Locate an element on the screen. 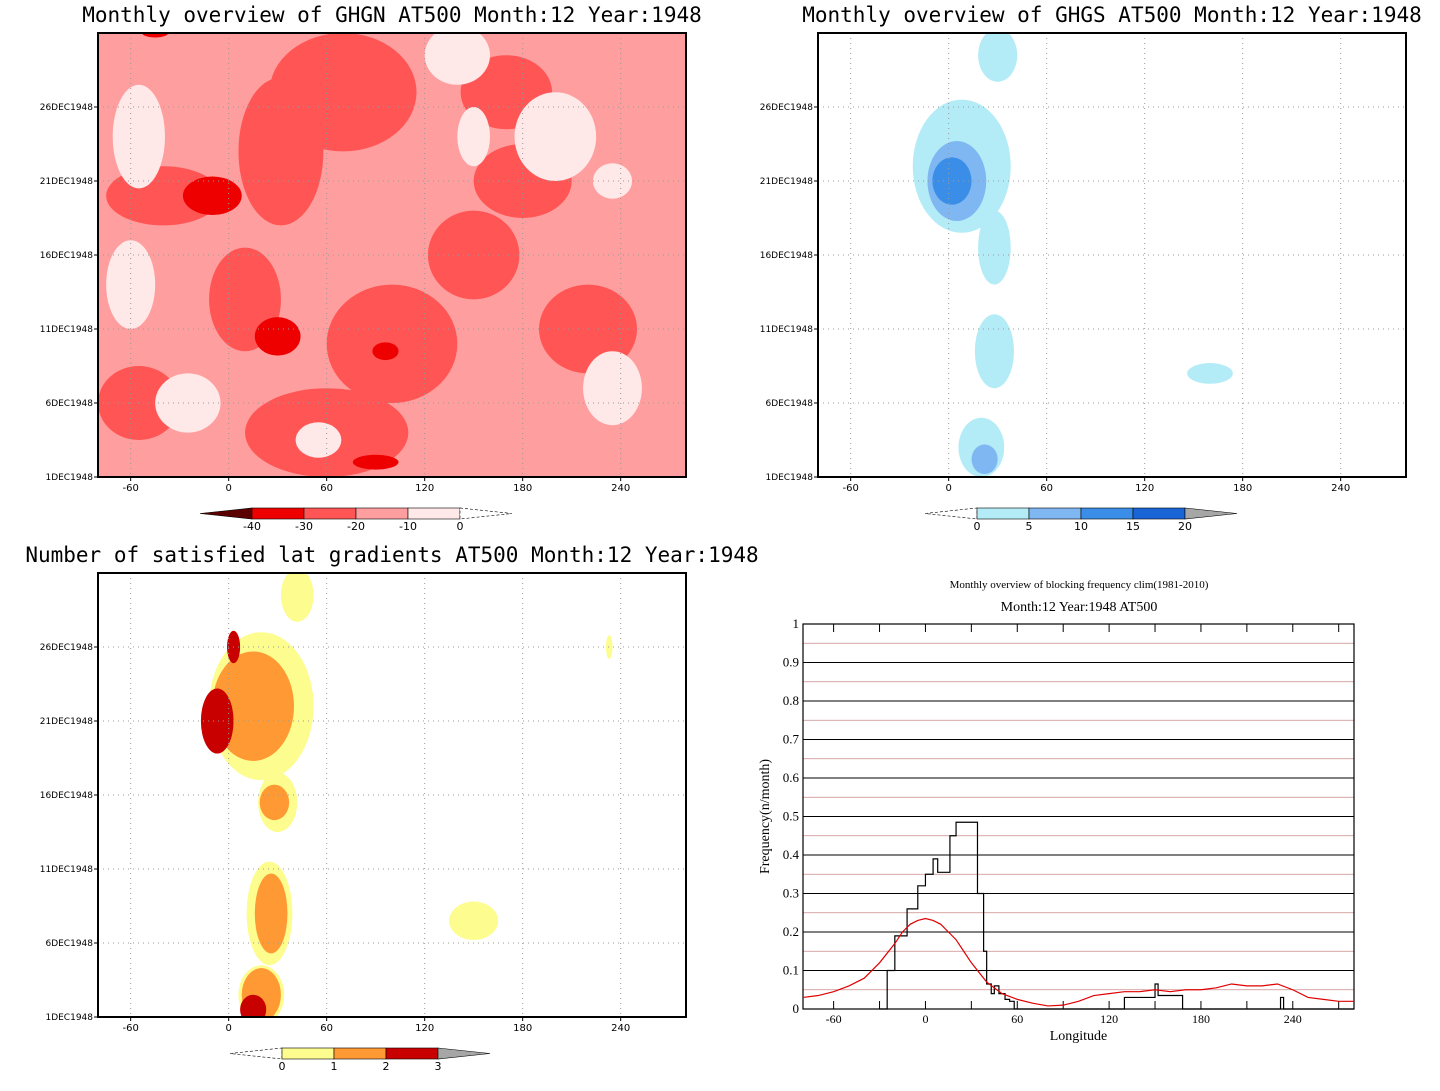  colorbar-label: -20 is located at coordinates (356, 526).